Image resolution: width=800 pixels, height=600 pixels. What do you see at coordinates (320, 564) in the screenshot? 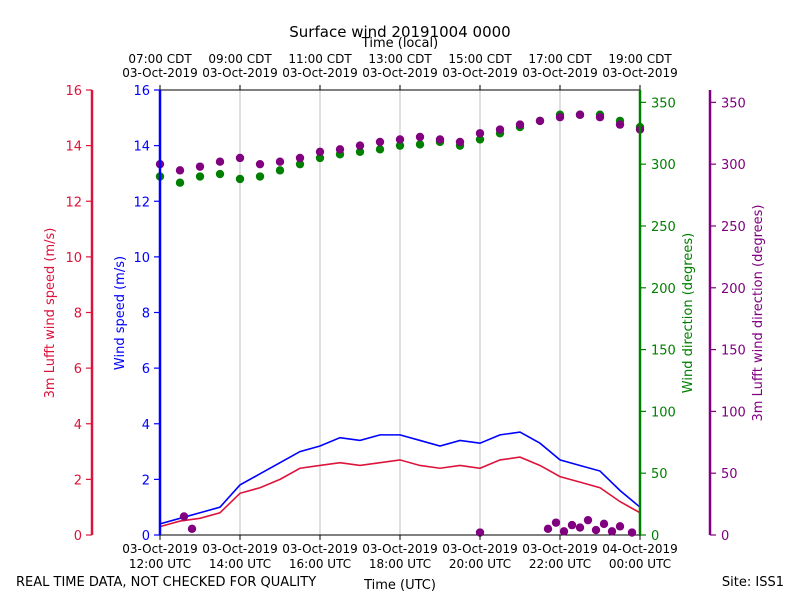
I see `bottom-time-tick-label: 16:00 UTC` at bounding box center [320, 564].